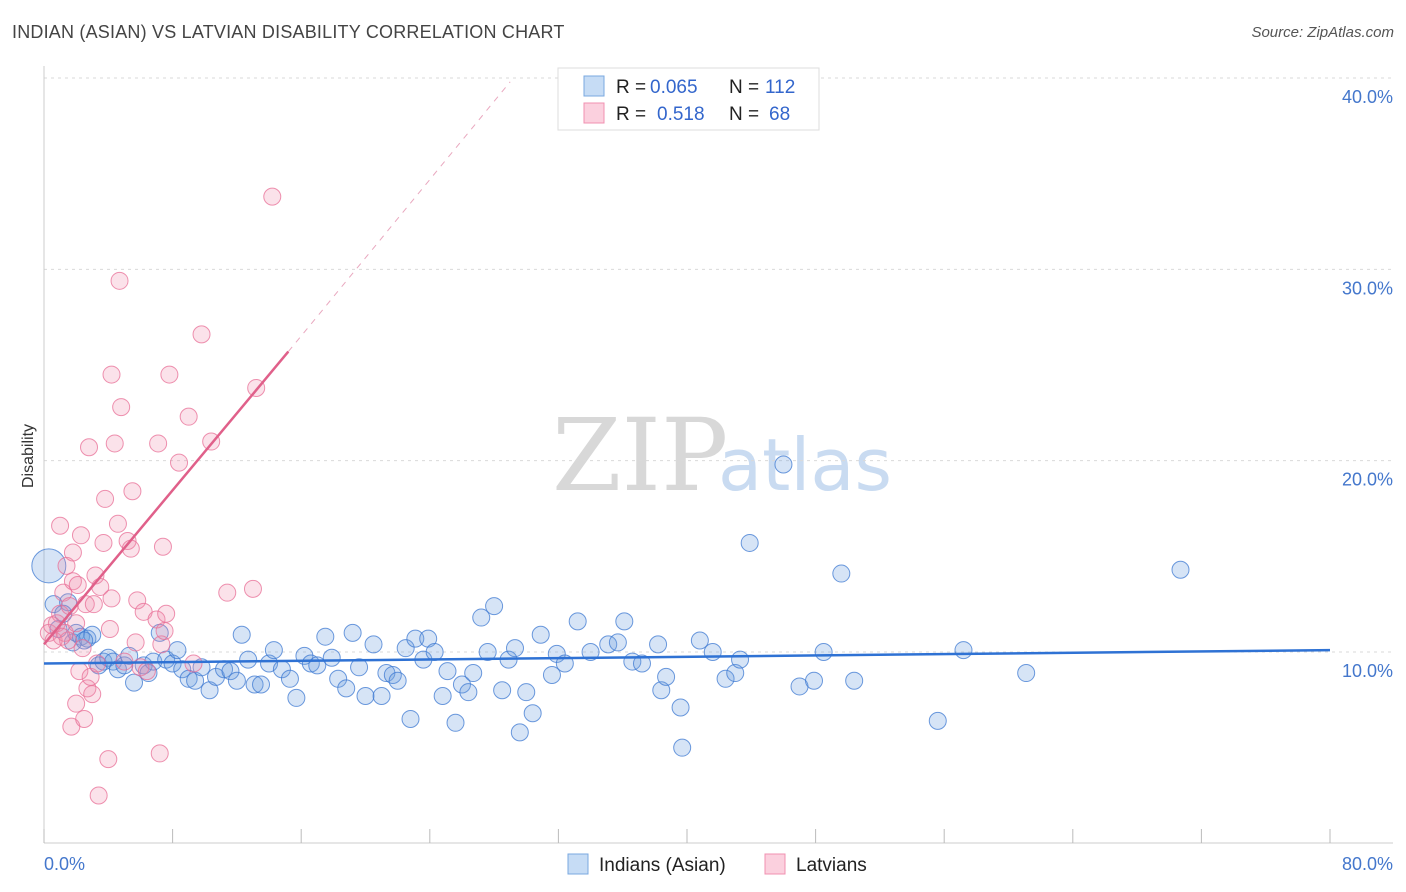 This screenshot has height=892, width=1406. What do you see at coordinates (631, 87) in the screenshot?
I see `legend-r-label-indians: R =` at bounding box center [631, 87].